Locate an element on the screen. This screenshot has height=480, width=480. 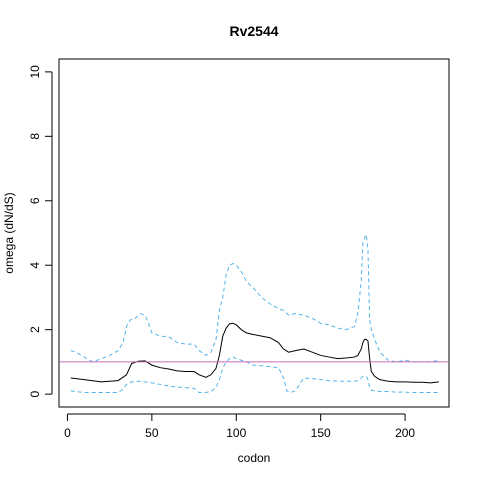
y-tick-label: 8 is located at coordinates (35, 136).